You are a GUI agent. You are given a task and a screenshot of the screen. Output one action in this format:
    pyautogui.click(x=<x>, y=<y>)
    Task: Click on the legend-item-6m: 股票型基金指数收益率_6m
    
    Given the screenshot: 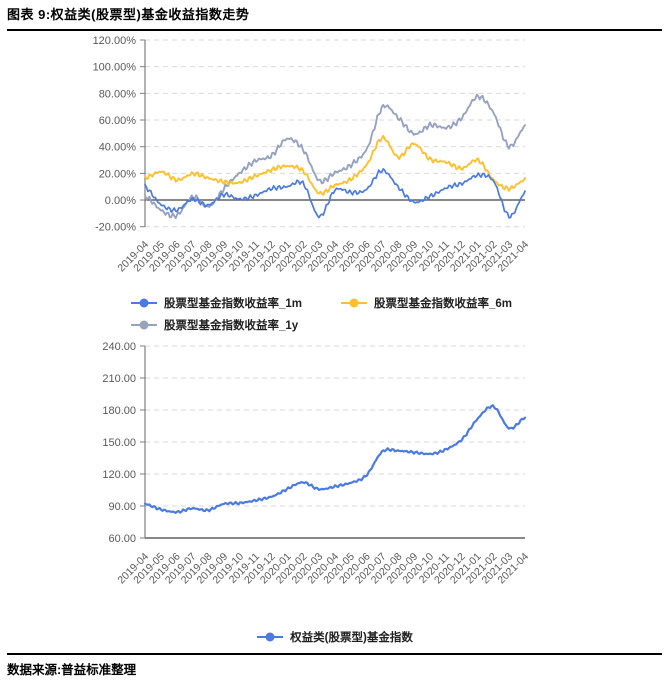 What is the action you would take?
    pyautogui.click(x=426, y=303)
    